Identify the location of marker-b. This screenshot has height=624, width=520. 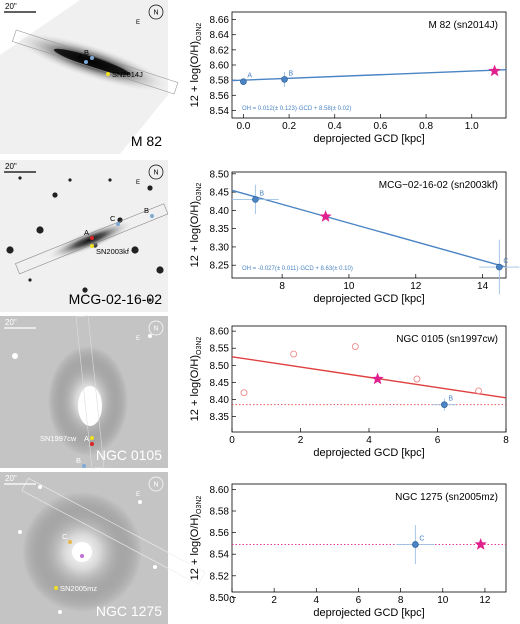
(84, 466).